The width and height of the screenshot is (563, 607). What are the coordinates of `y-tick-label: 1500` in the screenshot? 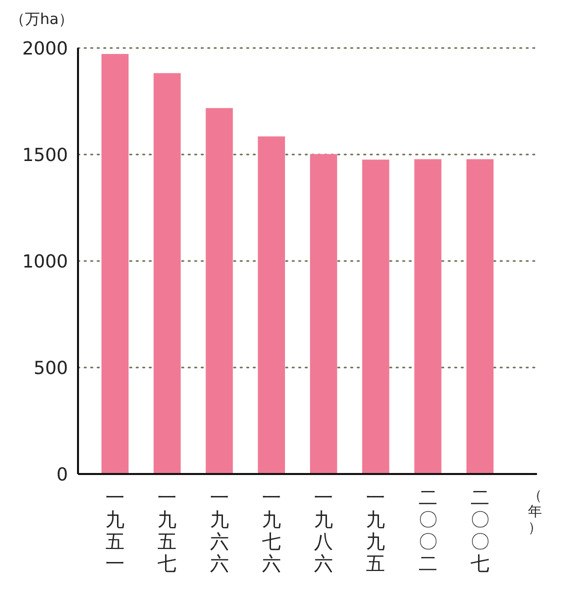 It's located at (45, 155).